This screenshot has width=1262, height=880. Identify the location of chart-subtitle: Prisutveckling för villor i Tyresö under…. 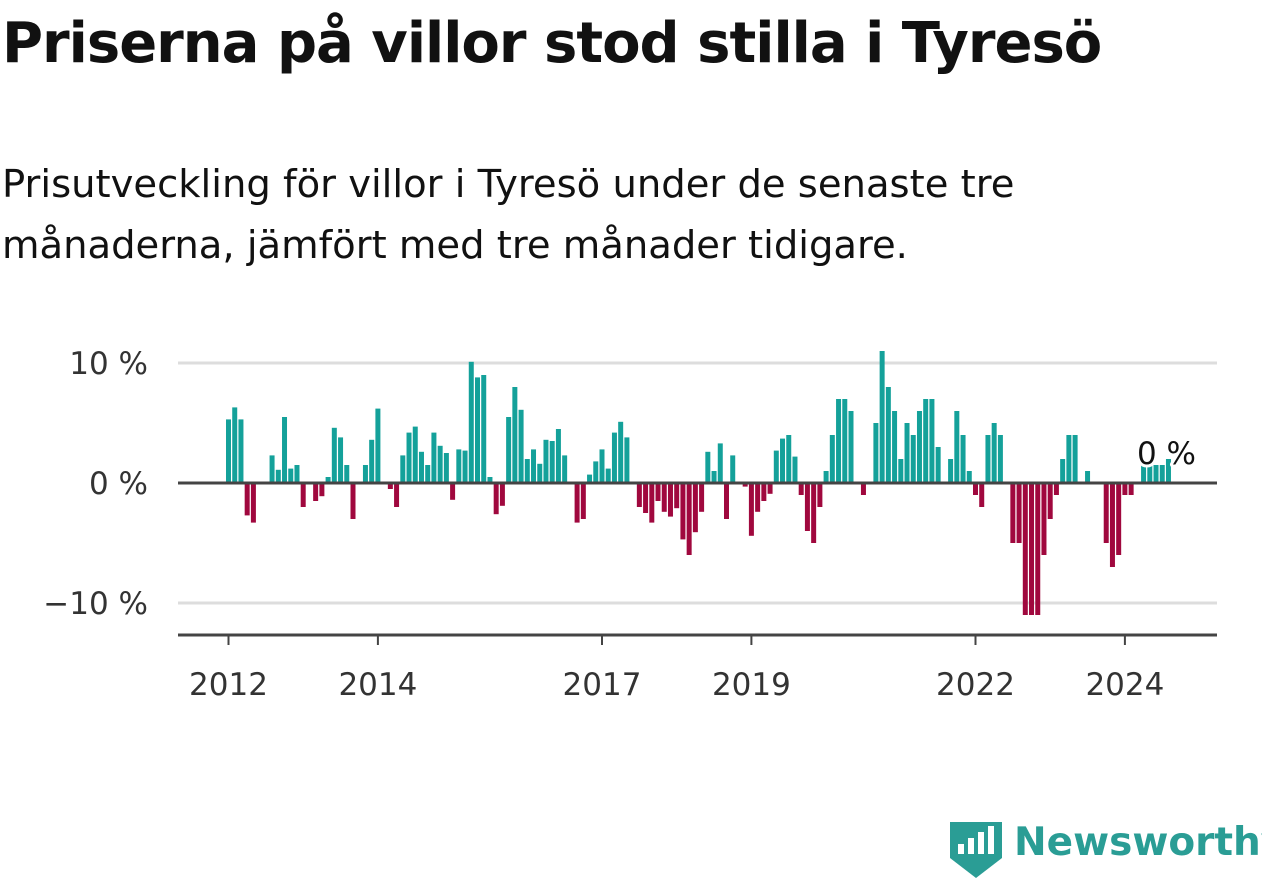
(508, 215).